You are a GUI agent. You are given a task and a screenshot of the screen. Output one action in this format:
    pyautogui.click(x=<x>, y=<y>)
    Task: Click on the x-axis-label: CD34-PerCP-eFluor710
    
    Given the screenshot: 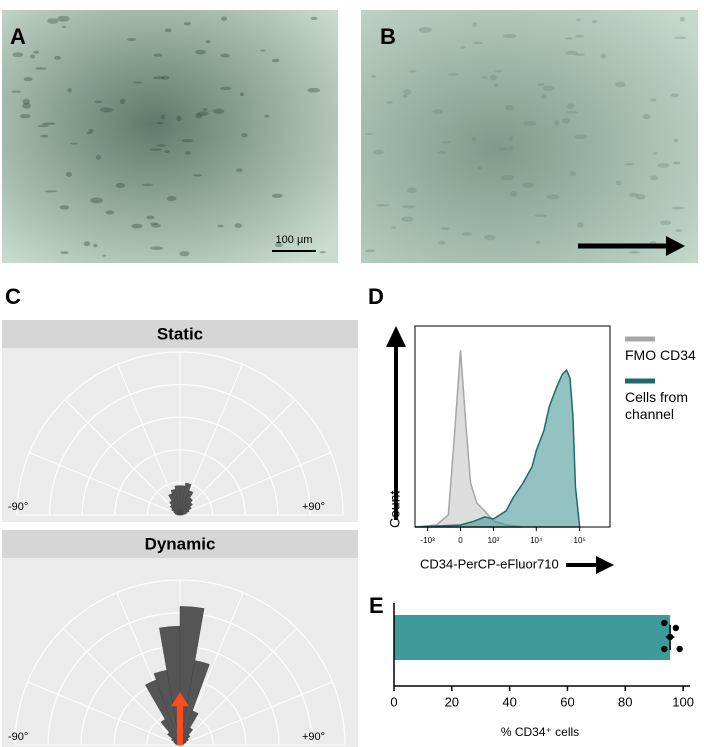 What is the action you would take?
    pyautogui.click(x=489, y=563)
    